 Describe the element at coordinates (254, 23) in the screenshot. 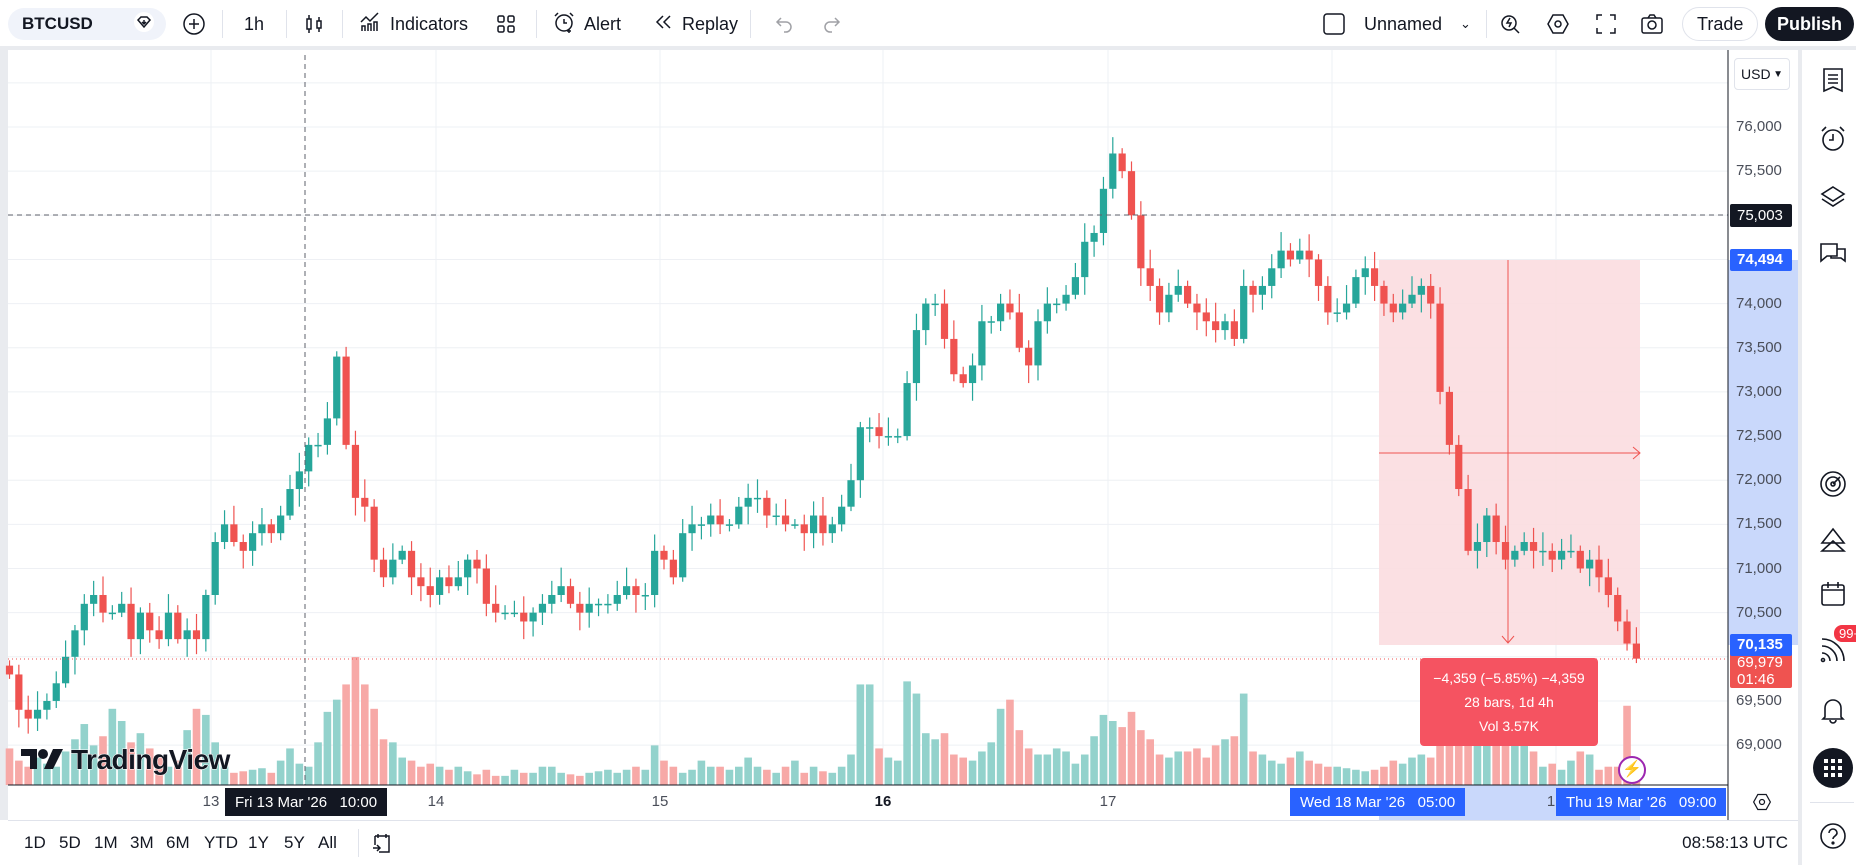

I see `interval-button: 1h` at that location.